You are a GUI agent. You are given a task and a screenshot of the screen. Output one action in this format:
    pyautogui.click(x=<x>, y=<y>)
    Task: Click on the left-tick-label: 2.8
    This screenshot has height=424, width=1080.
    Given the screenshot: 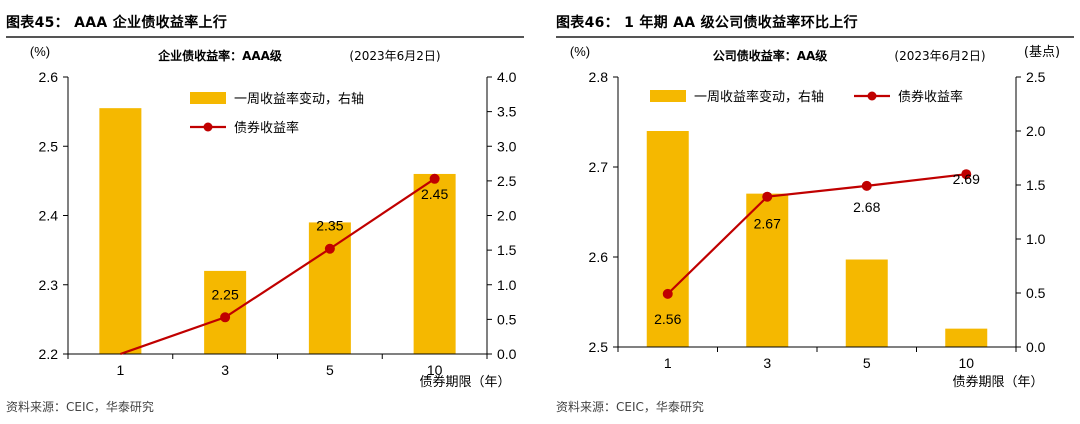 What is the action you would take?
    pyautogui.click(x=599, y=77)
    